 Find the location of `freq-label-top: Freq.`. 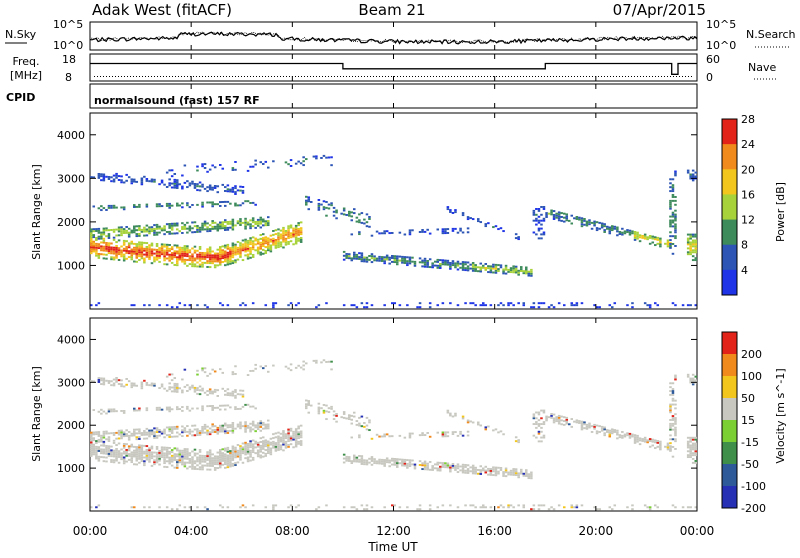

freq-label-top: Freq. is located at coordinates (25, 61).